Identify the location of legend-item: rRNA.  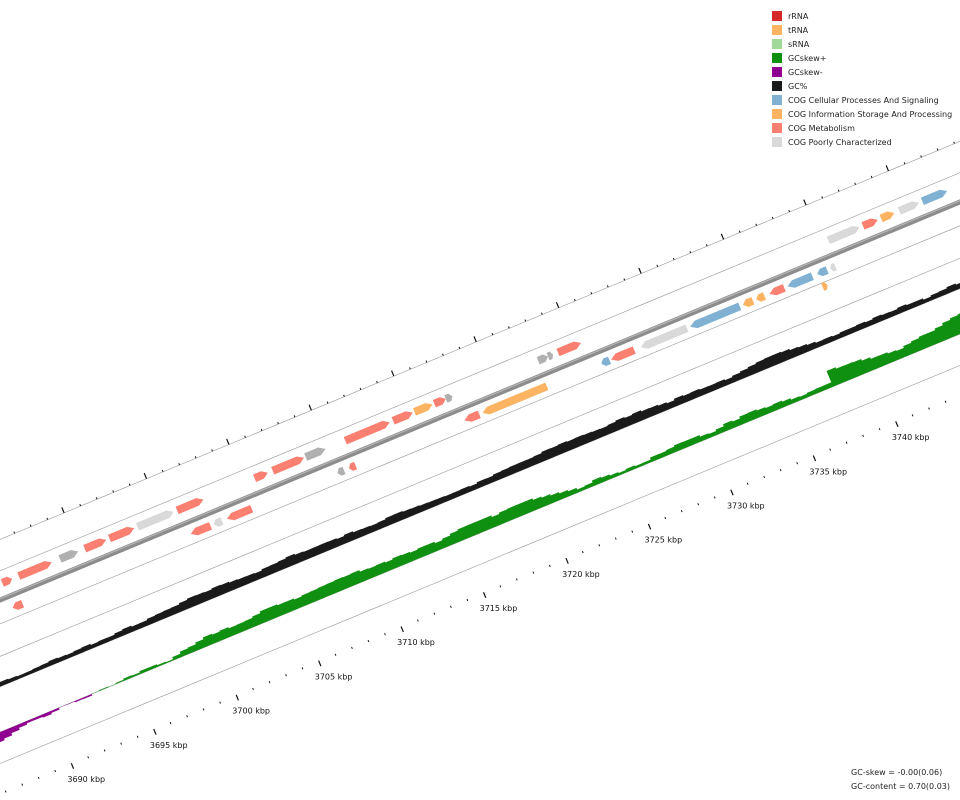
(862, 16).